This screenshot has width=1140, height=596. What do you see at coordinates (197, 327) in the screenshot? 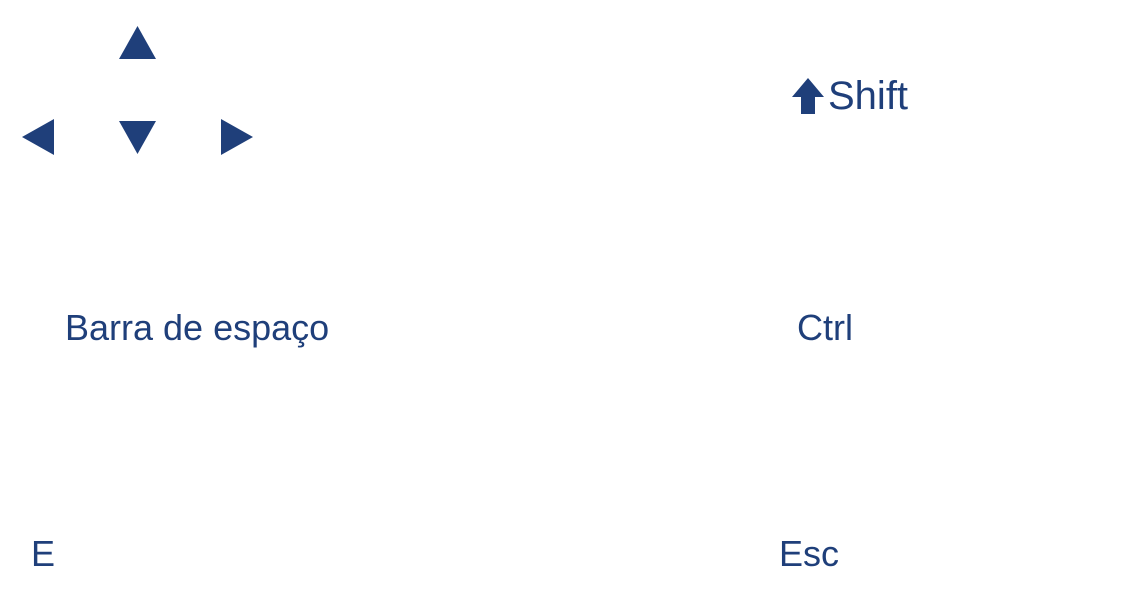
I see `space-key-label: Barra de espaço` at bounding box center [197, 327].